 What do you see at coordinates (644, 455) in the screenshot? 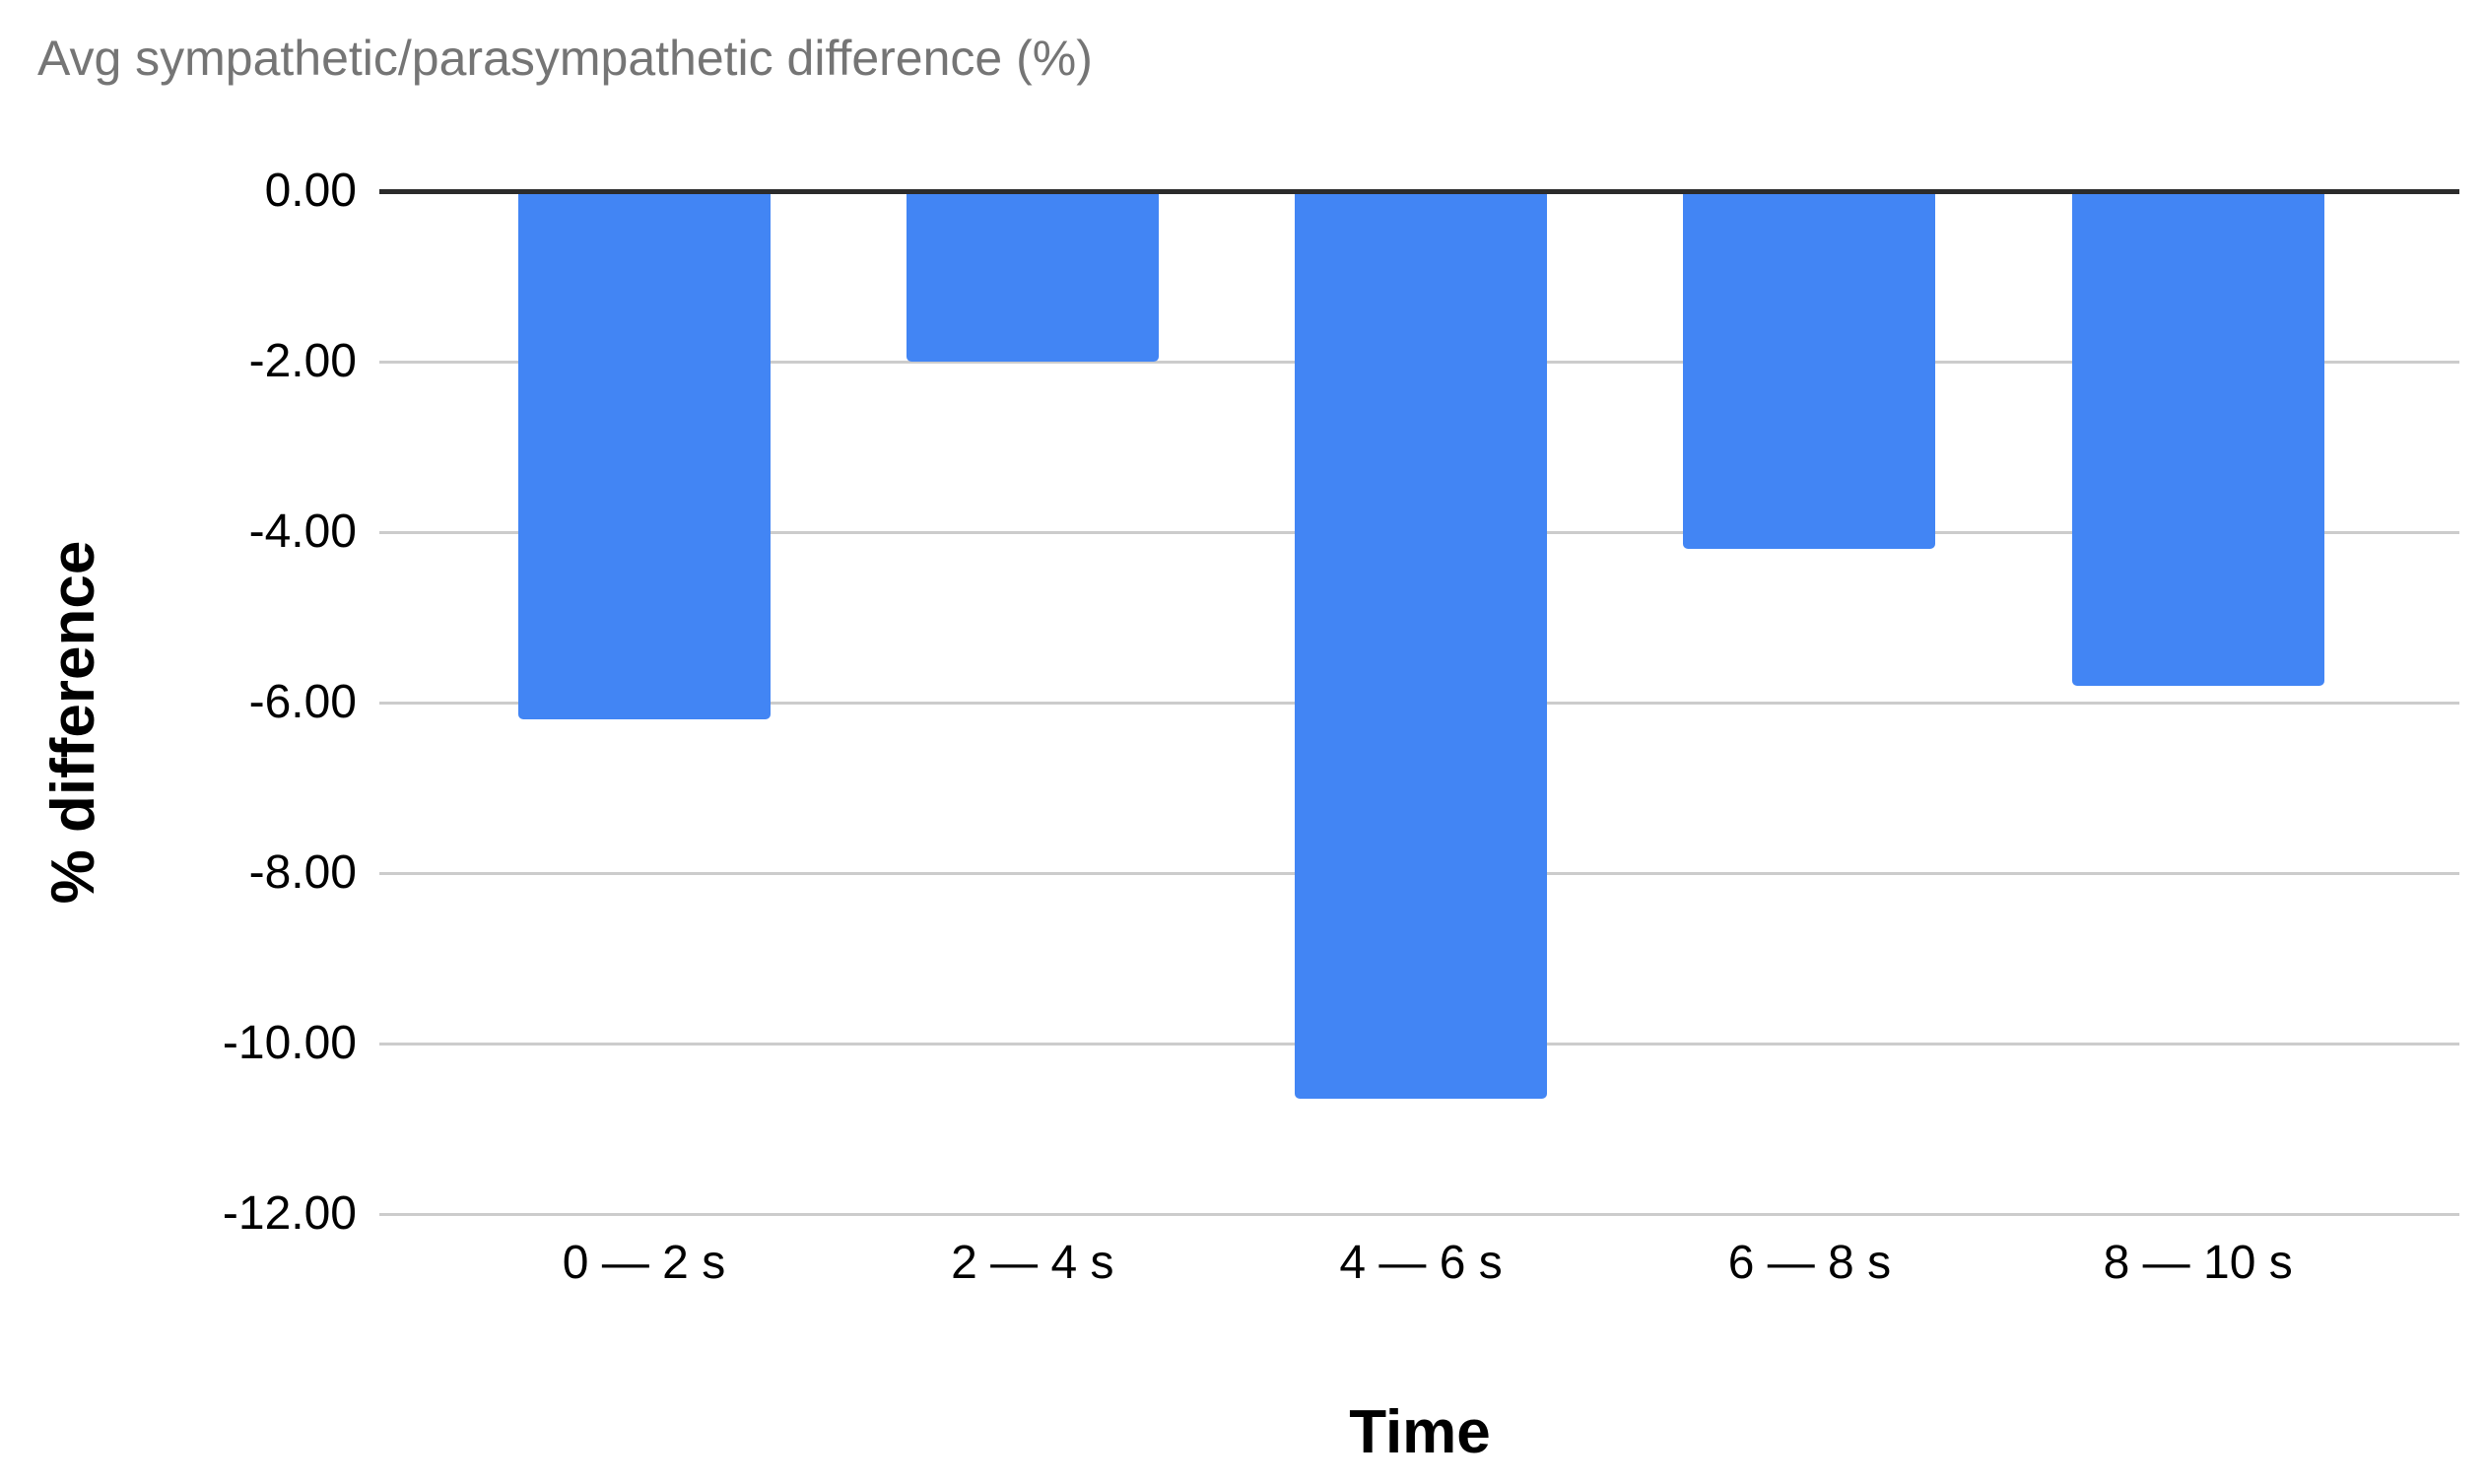
I see `bar-02s` at bounding box center [644, 455].